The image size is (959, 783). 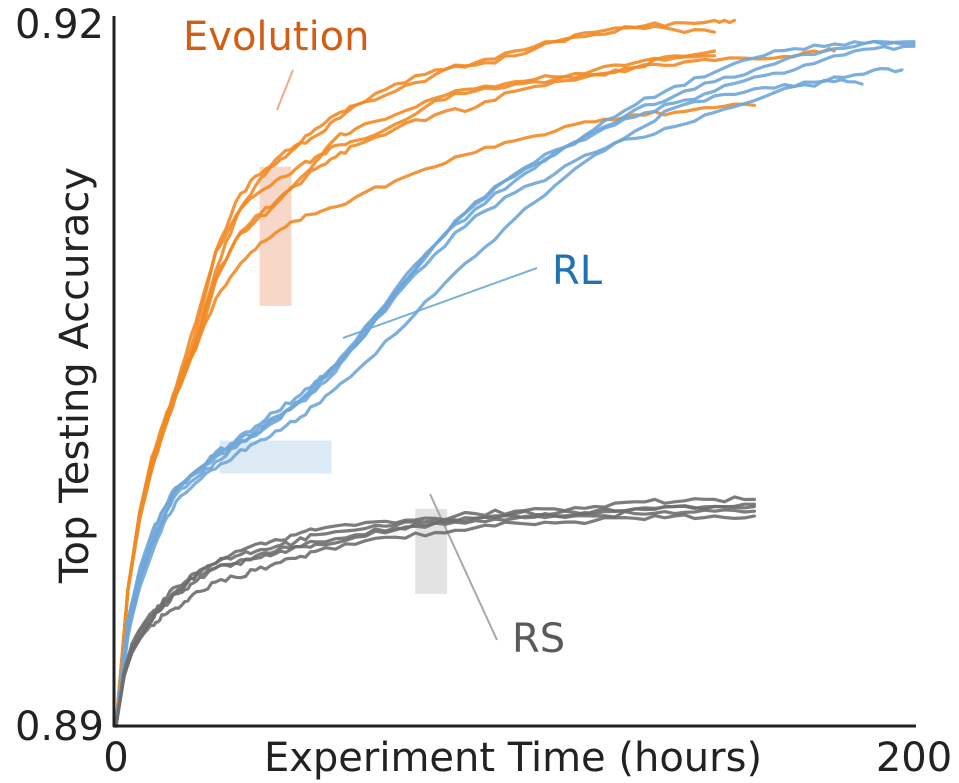 What do you see at coordinates (577, 271) in the screenshot?
I see `series-label-rl: RL` at bounding box center [577, 271].